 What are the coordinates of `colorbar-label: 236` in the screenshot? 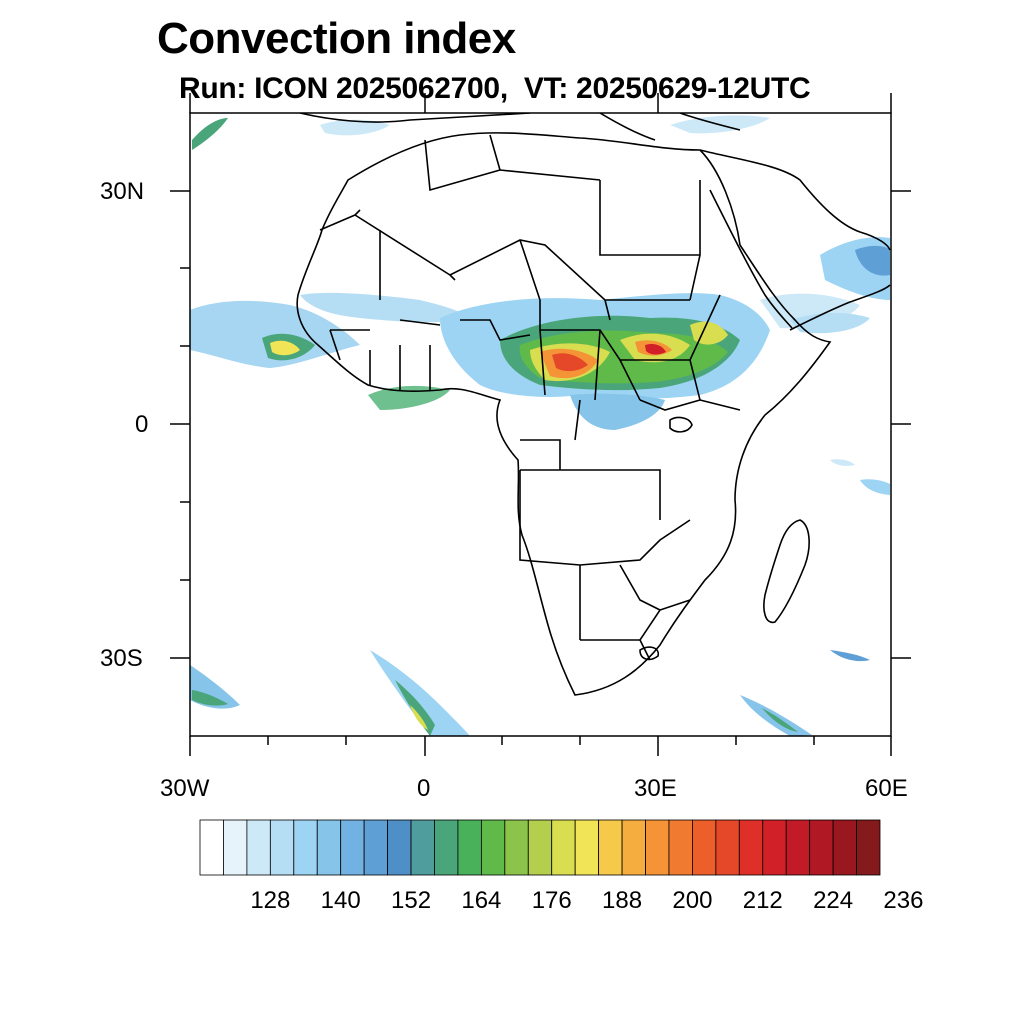 It's located at (903, 900).